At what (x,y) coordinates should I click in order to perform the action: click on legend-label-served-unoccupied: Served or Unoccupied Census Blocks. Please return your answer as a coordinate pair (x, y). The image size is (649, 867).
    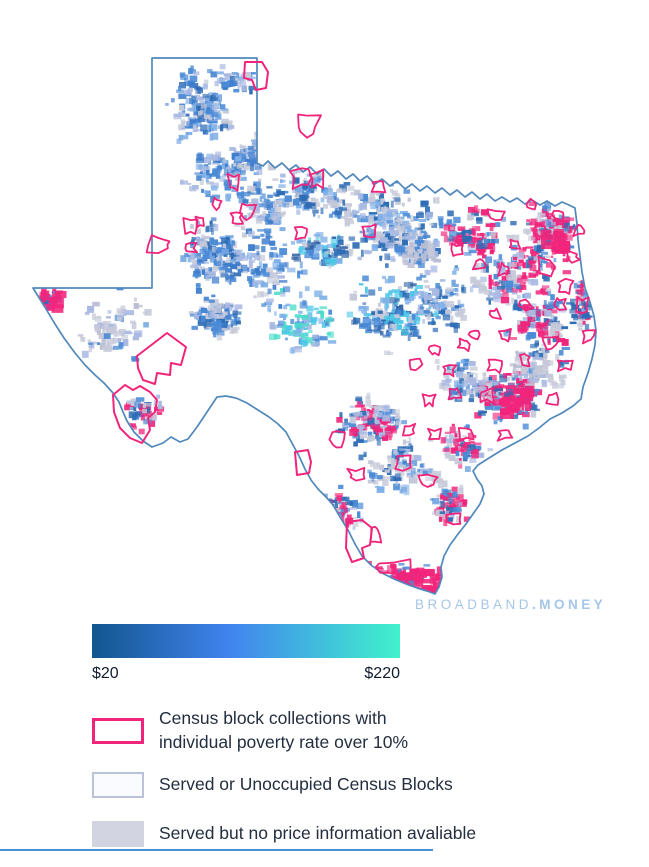
    Looking at the image, I should click on (306, 784).